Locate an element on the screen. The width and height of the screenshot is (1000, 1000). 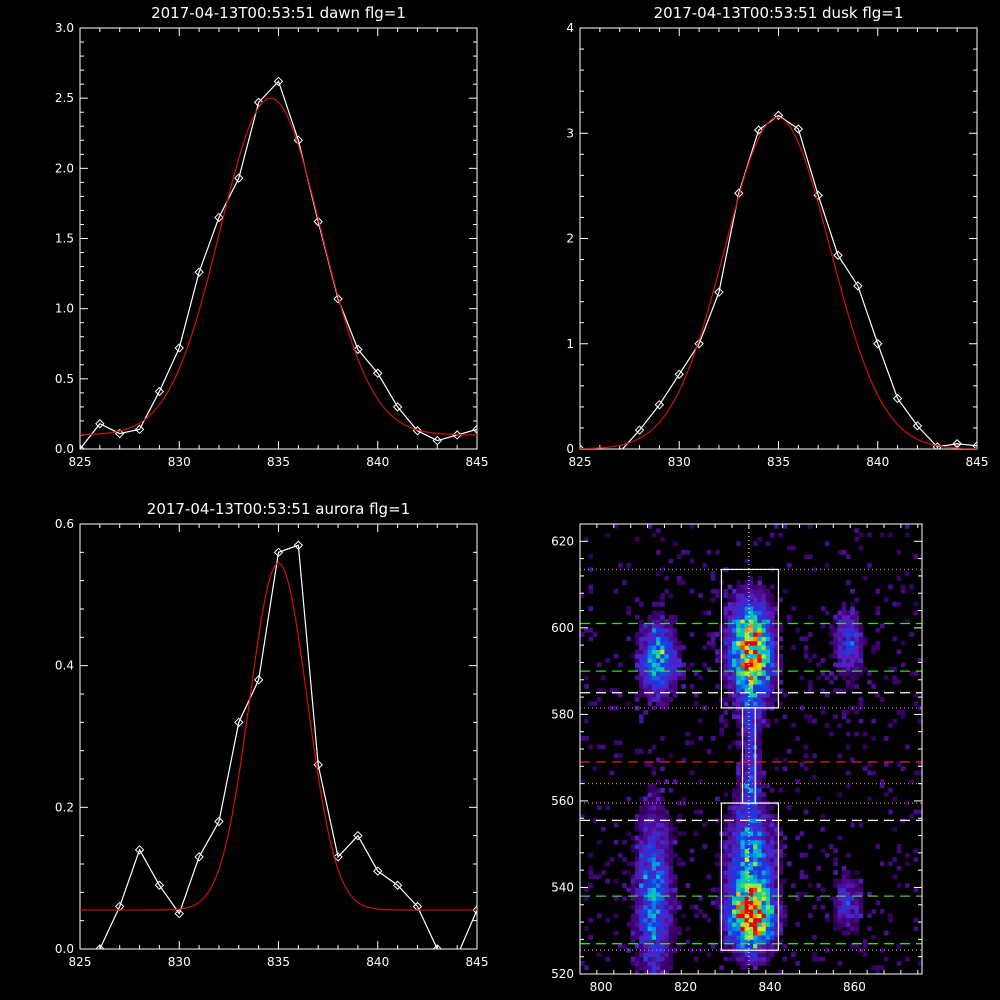
selection-box is located at coordinates (748, 755).